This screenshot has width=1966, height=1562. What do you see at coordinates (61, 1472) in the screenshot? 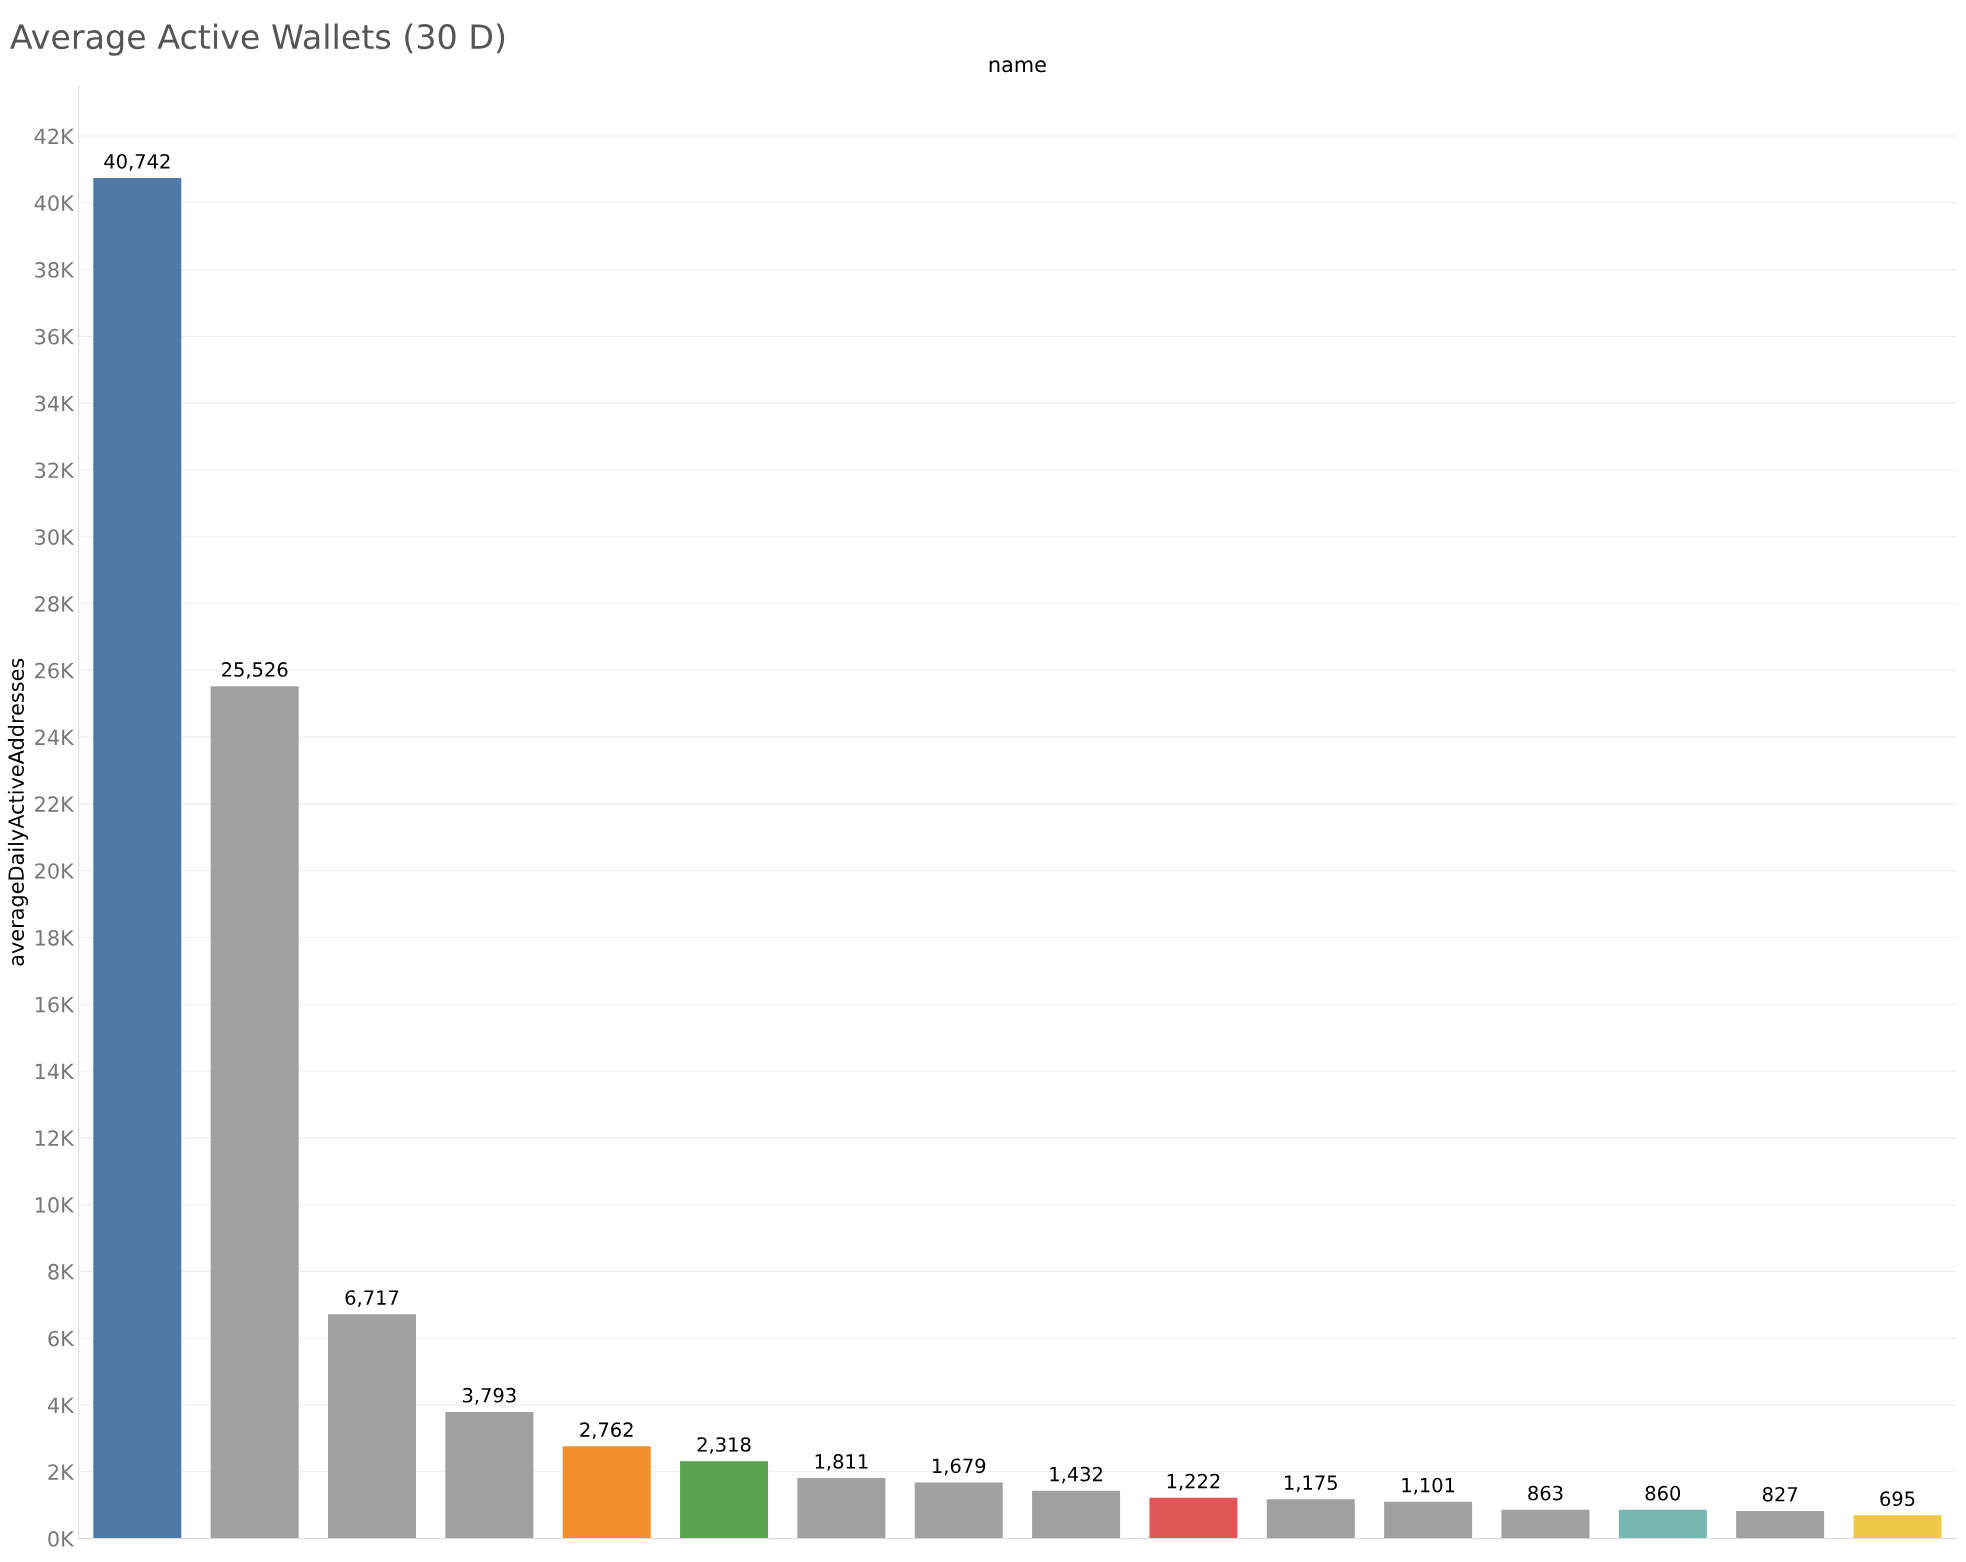
I see `y-tick-label: 2K` at bounding box center [61, 1472].